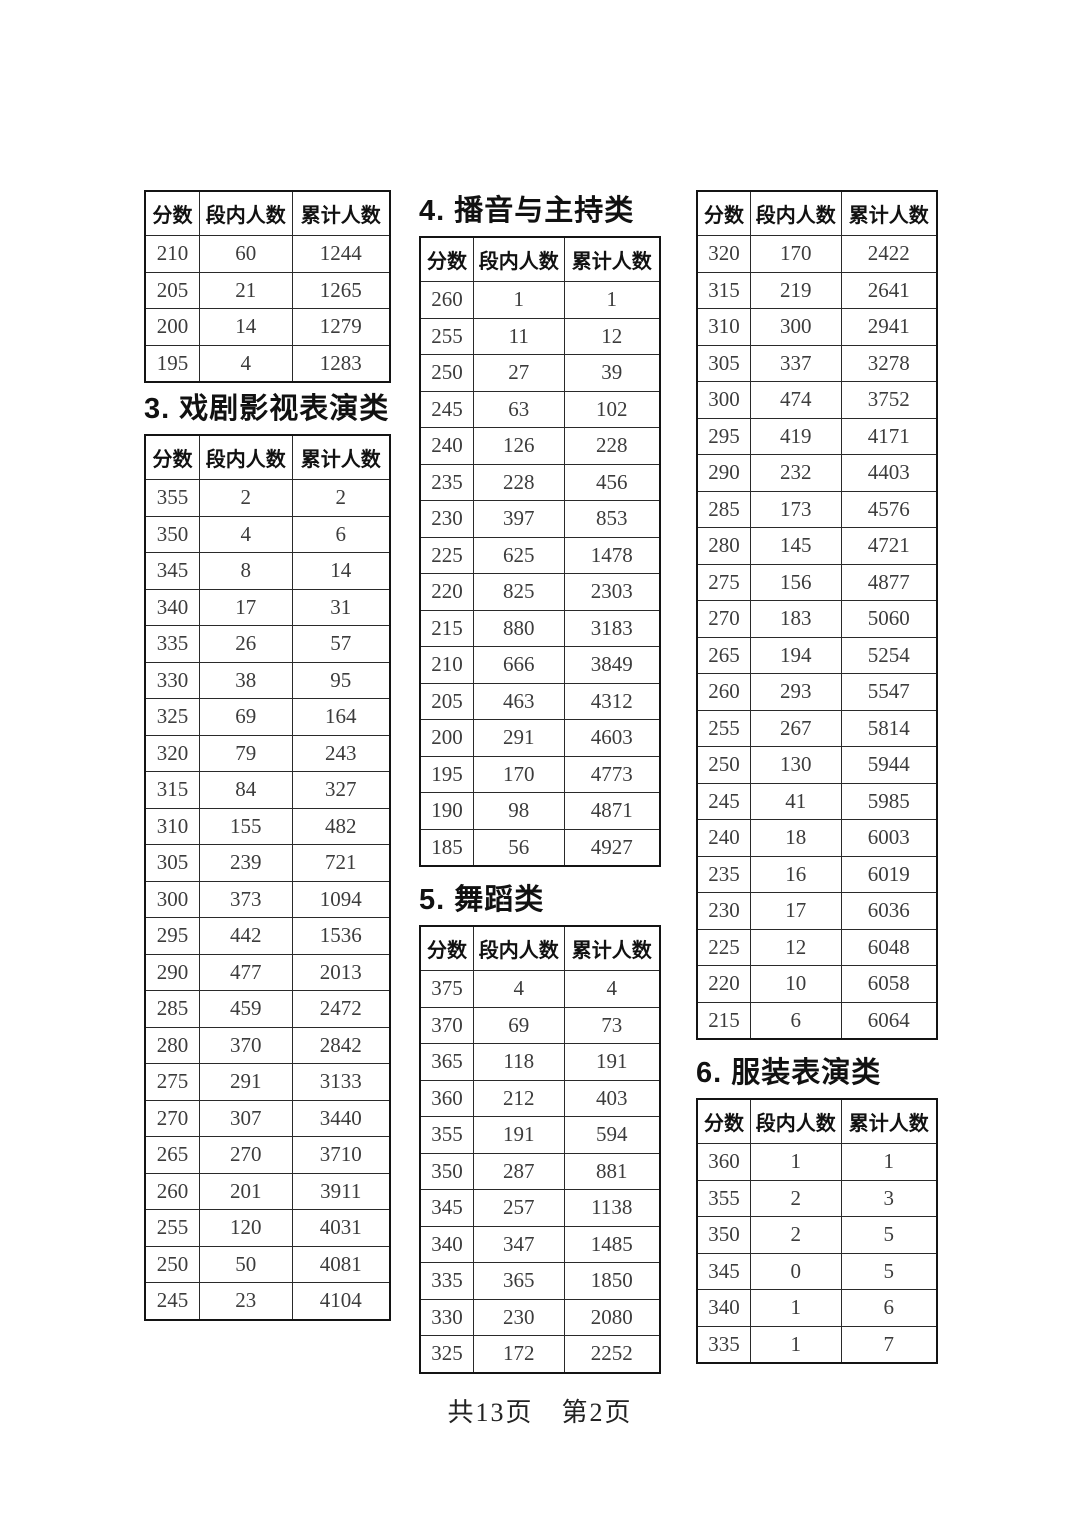 This screenshot has width=1080, height=1527. What do you see at coordinates (341, 899) in the screenshot?
I see `table-cell: 1094` at bounding box center [341, 899].